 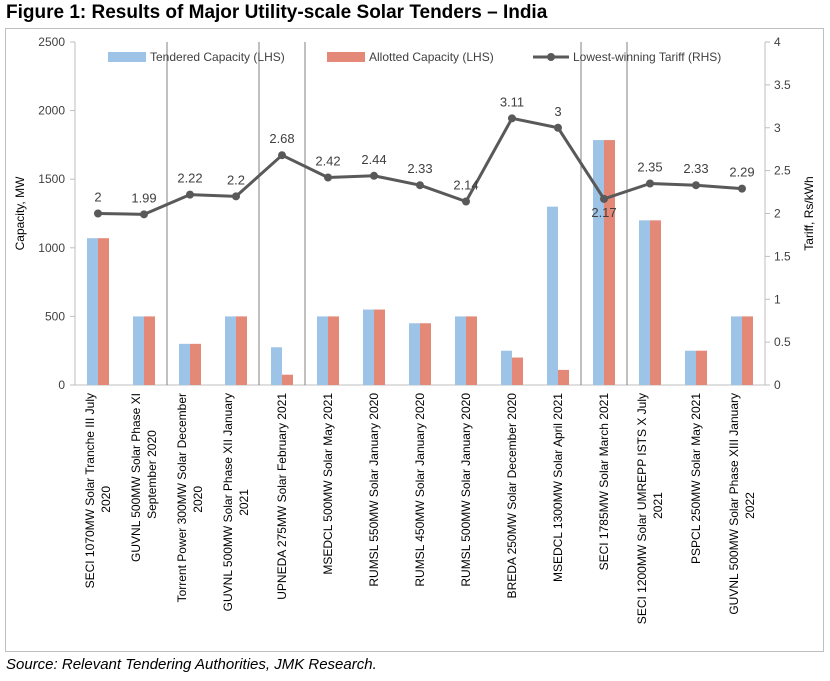 What do you see at coordinates (557, 111) in the screenshot?
I see `tariff-data-label: 3` at bounding box center [557, 111].